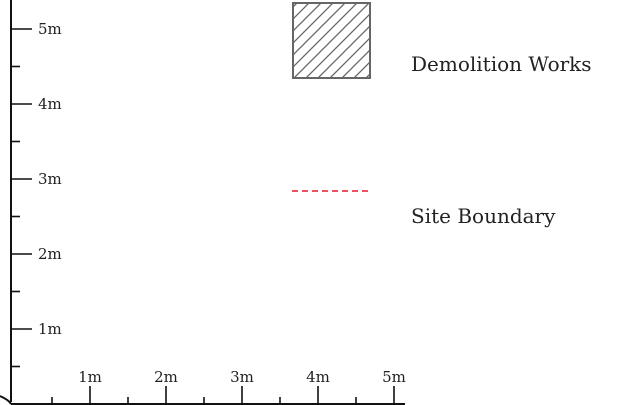 Image resolution: width=635 pixels, height=405 pixels. I want to click on y-tick-label: 2m, so click(50, 254).